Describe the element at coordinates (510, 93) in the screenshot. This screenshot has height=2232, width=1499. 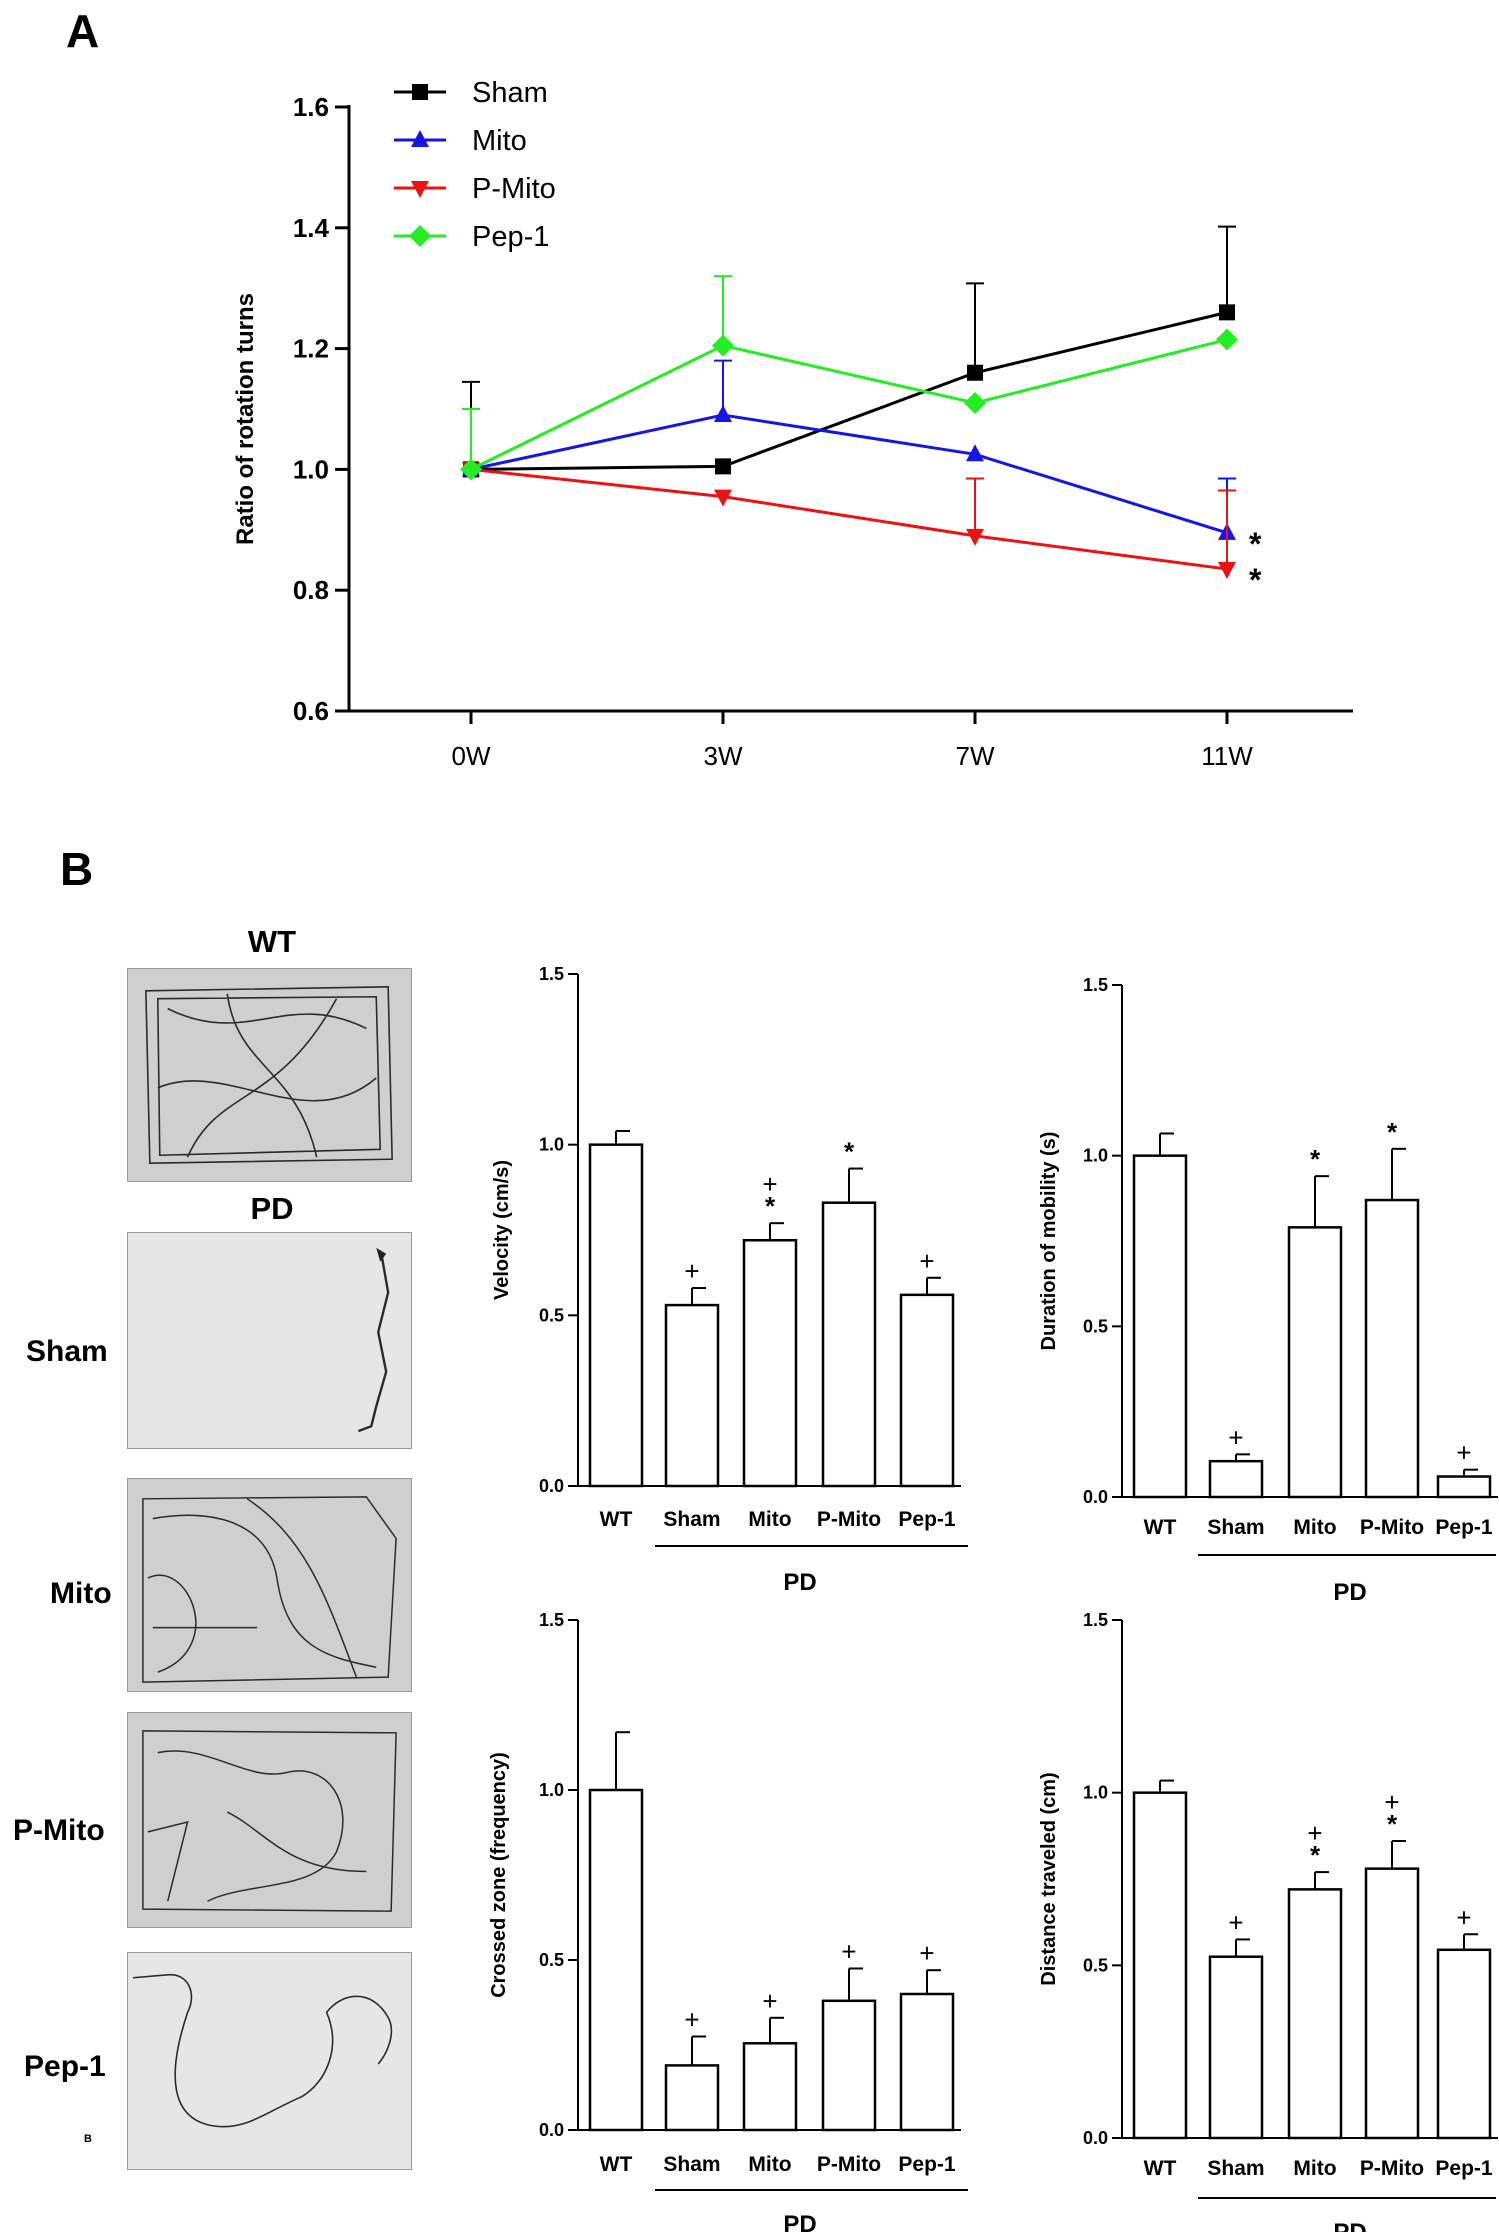
I see `legend-label-sham: Sham` at that location.